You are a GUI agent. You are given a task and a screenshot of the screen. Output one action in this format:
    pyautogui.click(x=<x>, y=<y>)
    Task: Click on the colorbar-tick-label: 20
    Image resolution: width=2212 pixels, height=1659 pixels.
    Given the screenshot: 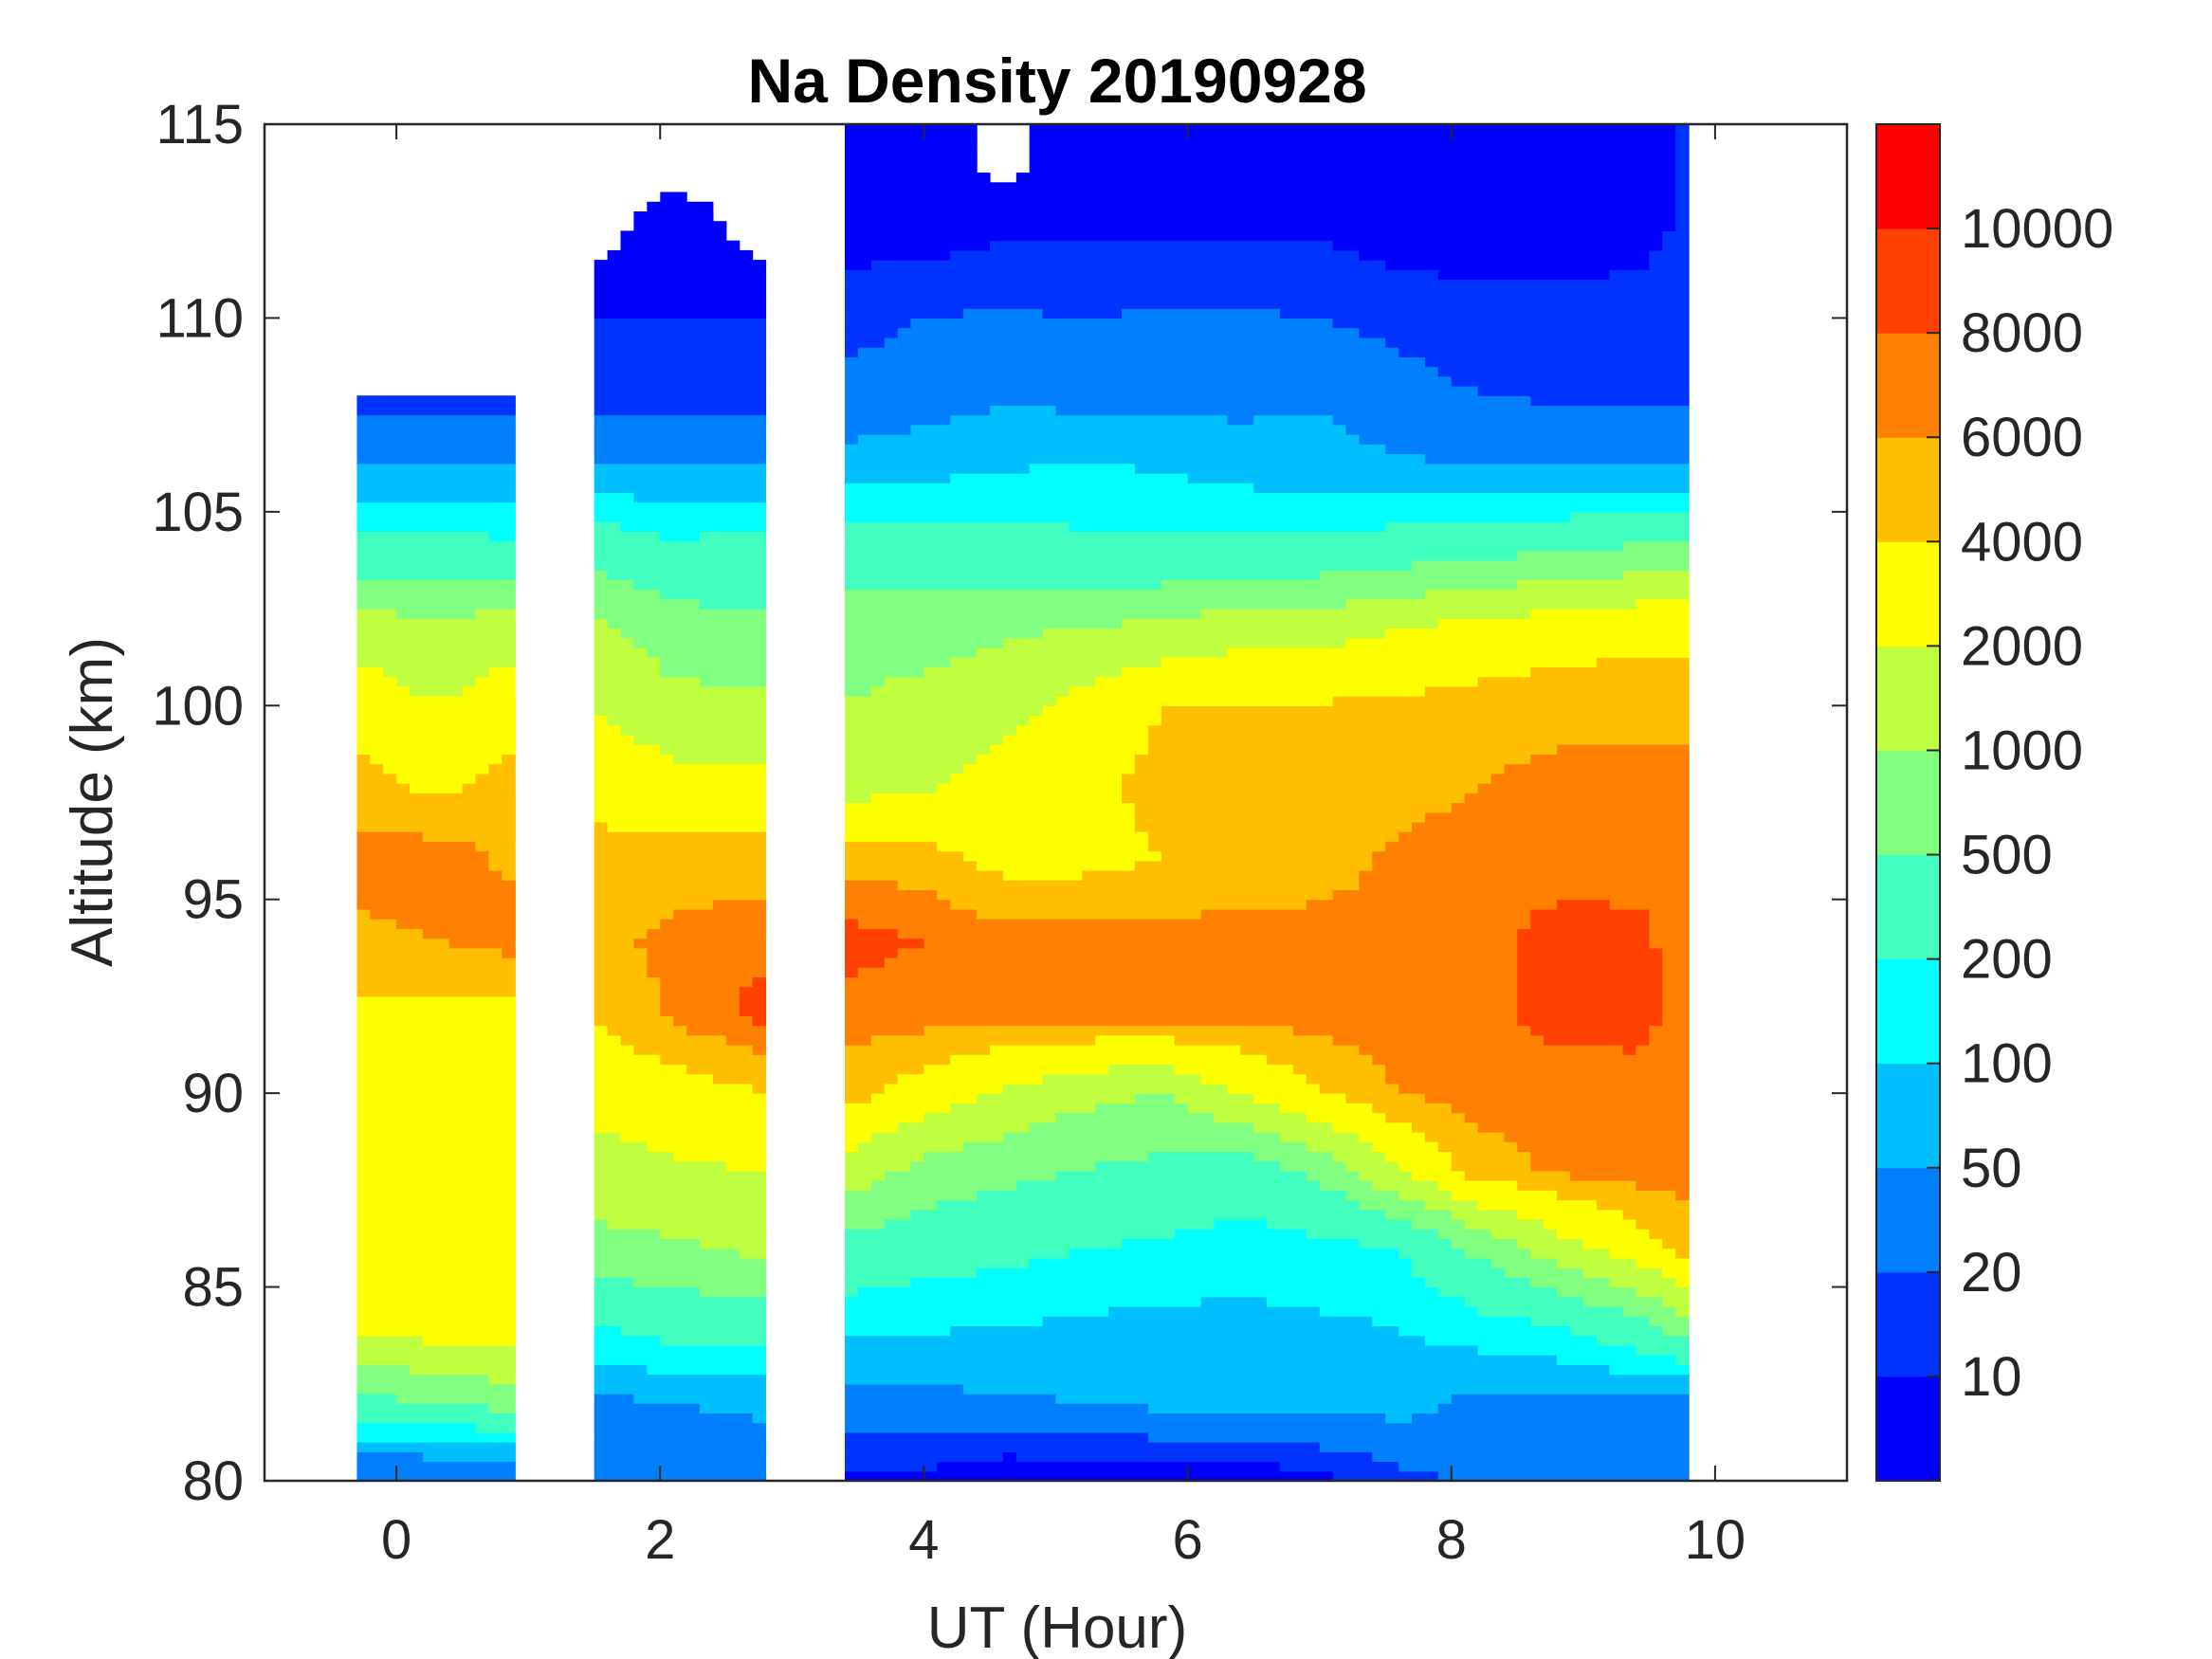 What is the action you would take?
    pyautogui.click(x=1991, y=1273)
    